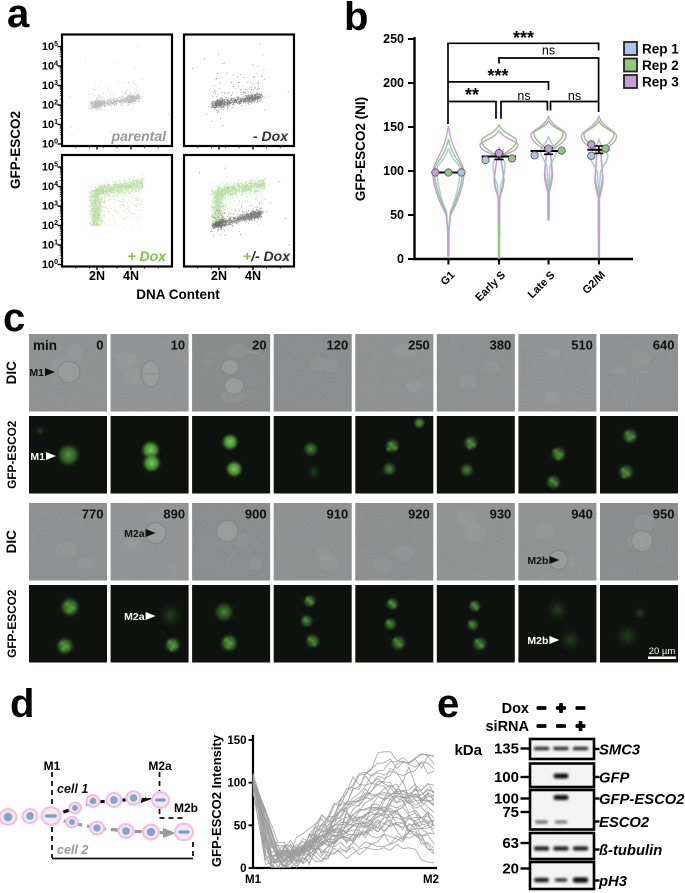 The width and height of the screenshot is (685, 893). What do you see at coordinates (660, 82) in the screenshot?
I see `svg-text: Rep 3` at bounding box center [660, 82].